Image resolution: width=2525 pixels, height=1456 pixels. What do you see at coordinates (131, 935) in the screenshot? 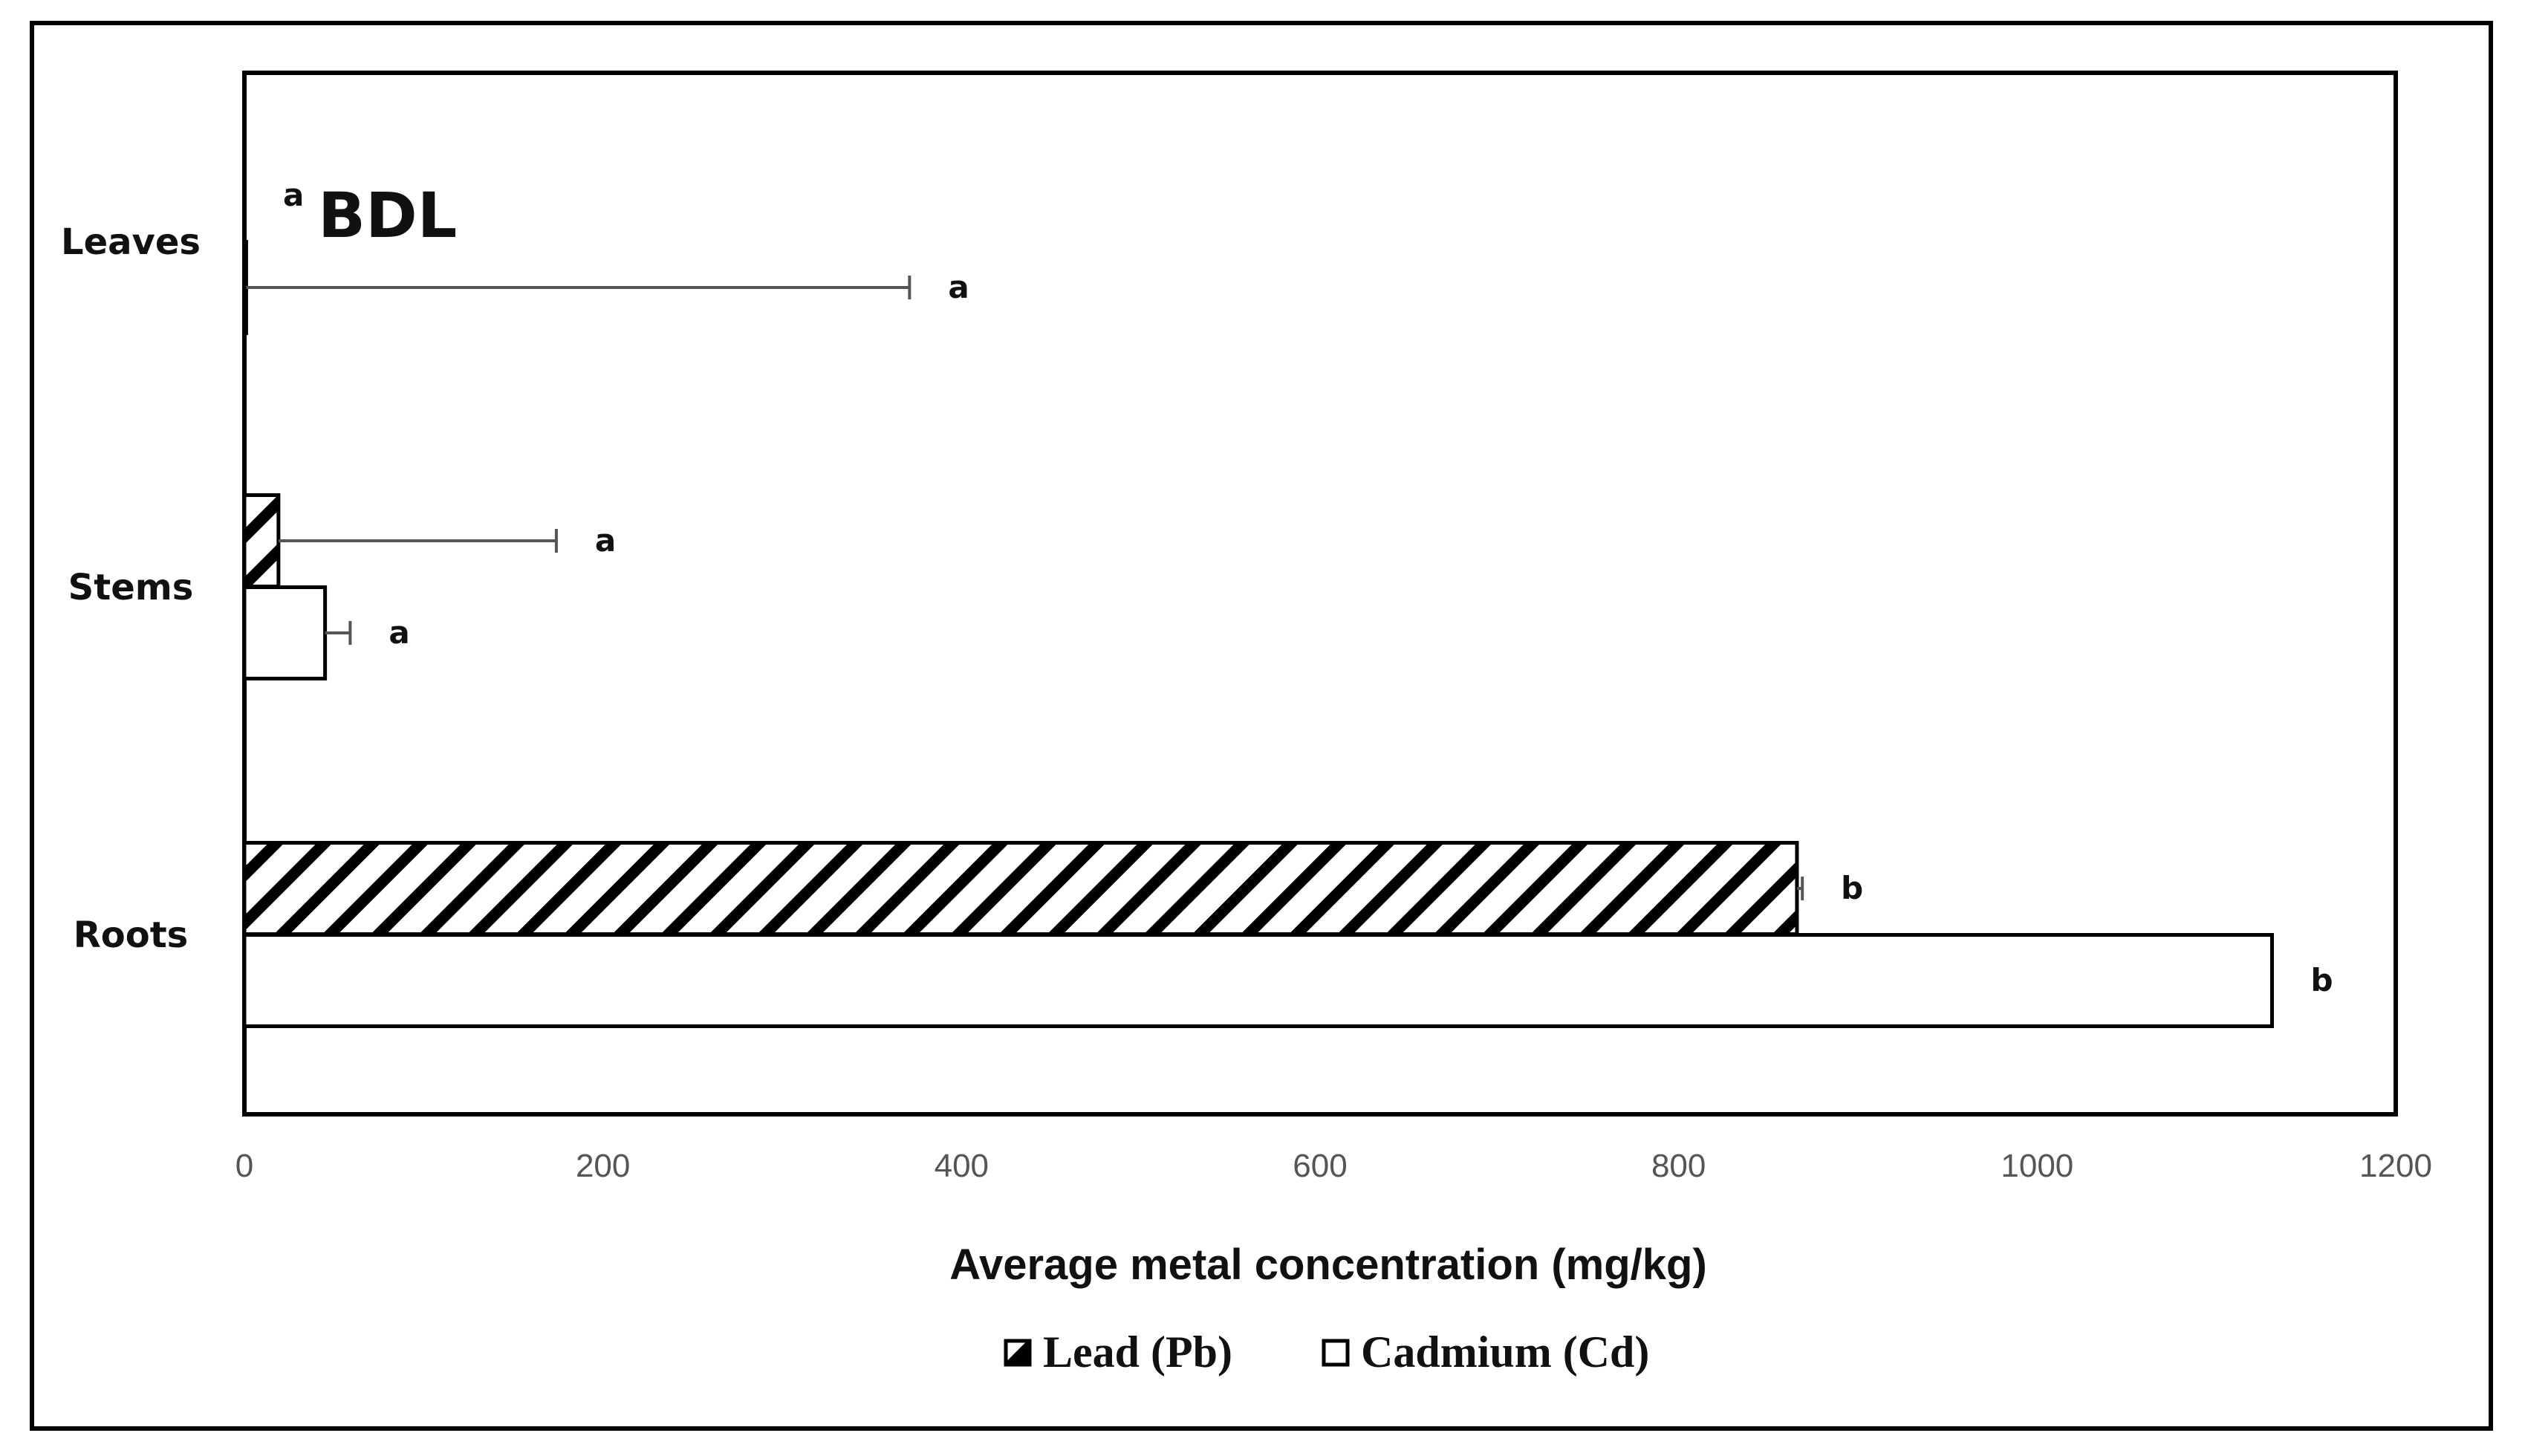
I see `category-label-roots: Roots` at bounding box center [131, 935].